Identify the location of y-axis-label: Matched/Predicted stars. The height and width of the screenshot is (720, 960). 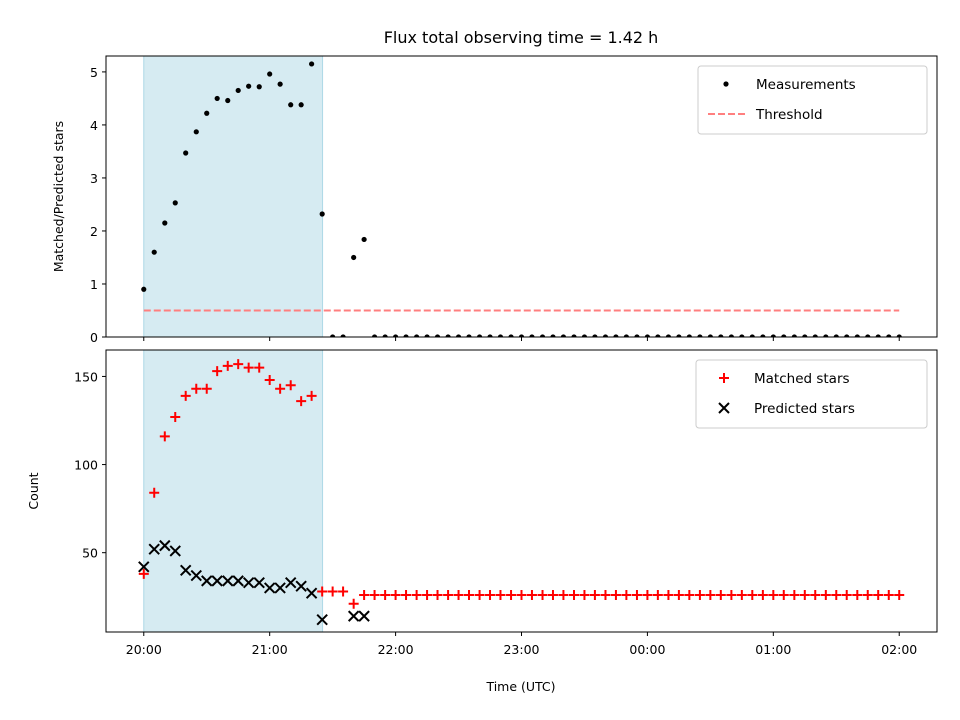
(58, 196).